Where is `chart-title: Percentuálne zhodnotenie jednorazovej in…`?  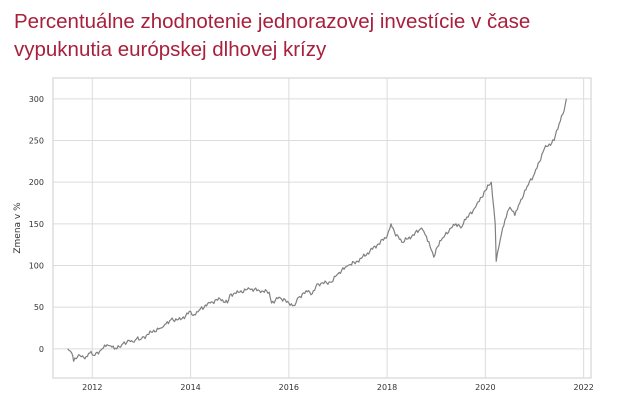
chart-title: Percentuálne zhodnotenie jednorazovej in… is located at coordinates (272, 35).